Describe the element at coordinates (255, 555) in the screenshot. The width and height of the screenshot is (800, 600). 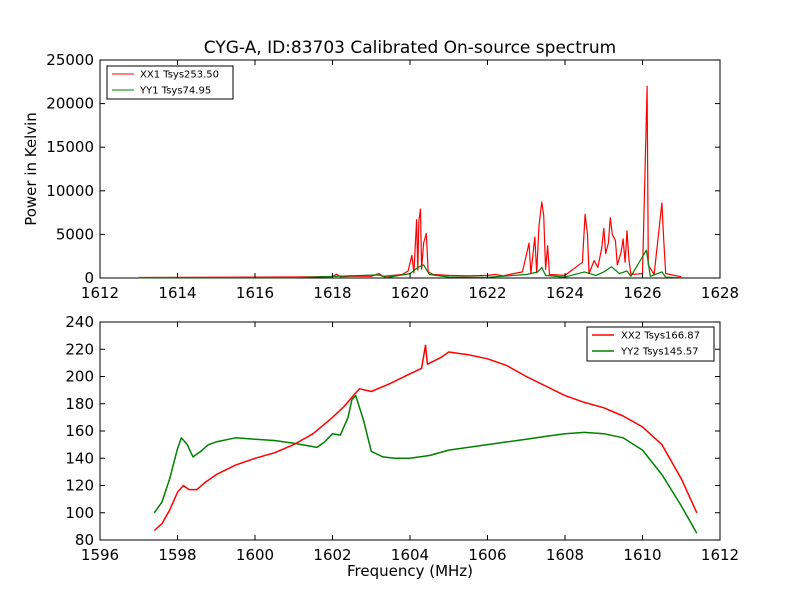
I see `bottom-x-tick-label: 1600` at that location.